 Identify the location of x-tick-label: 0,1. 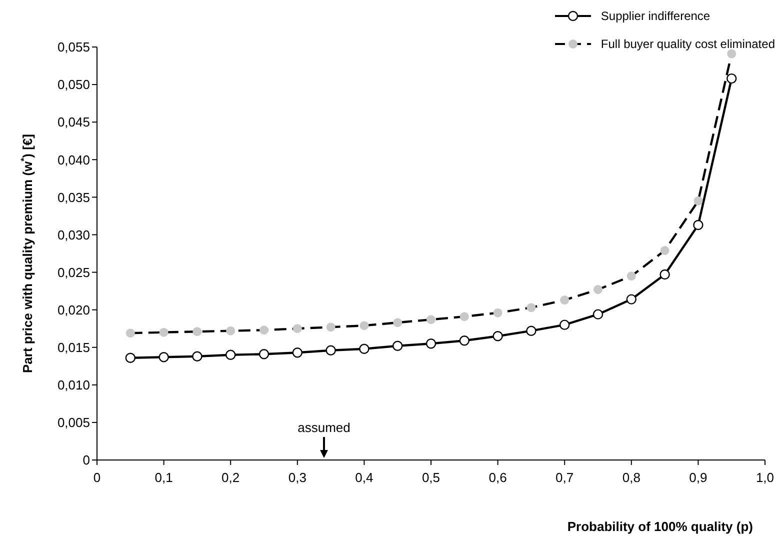
(163, 478).